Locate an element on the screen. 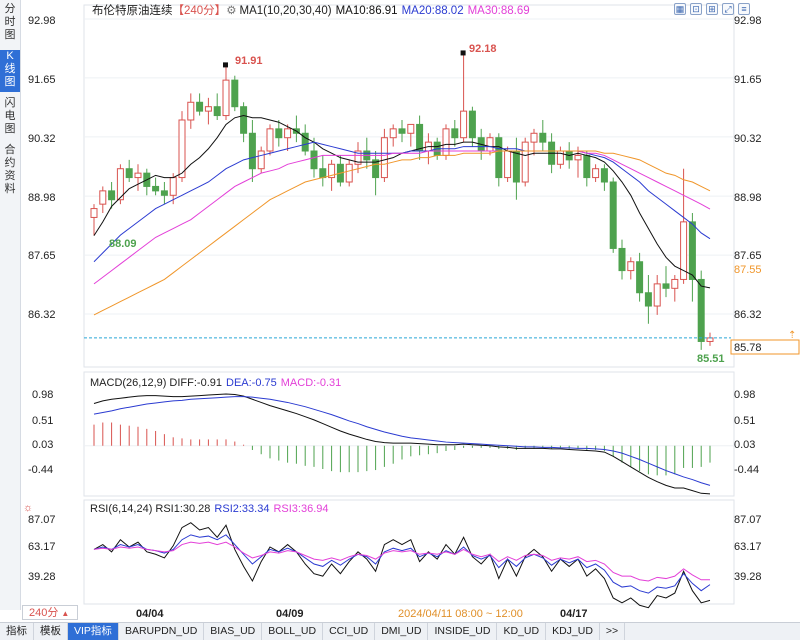 This screenshot has width=800, height=640. macd-dea: DEA:-0.75 is located at coordinates (251, 383).